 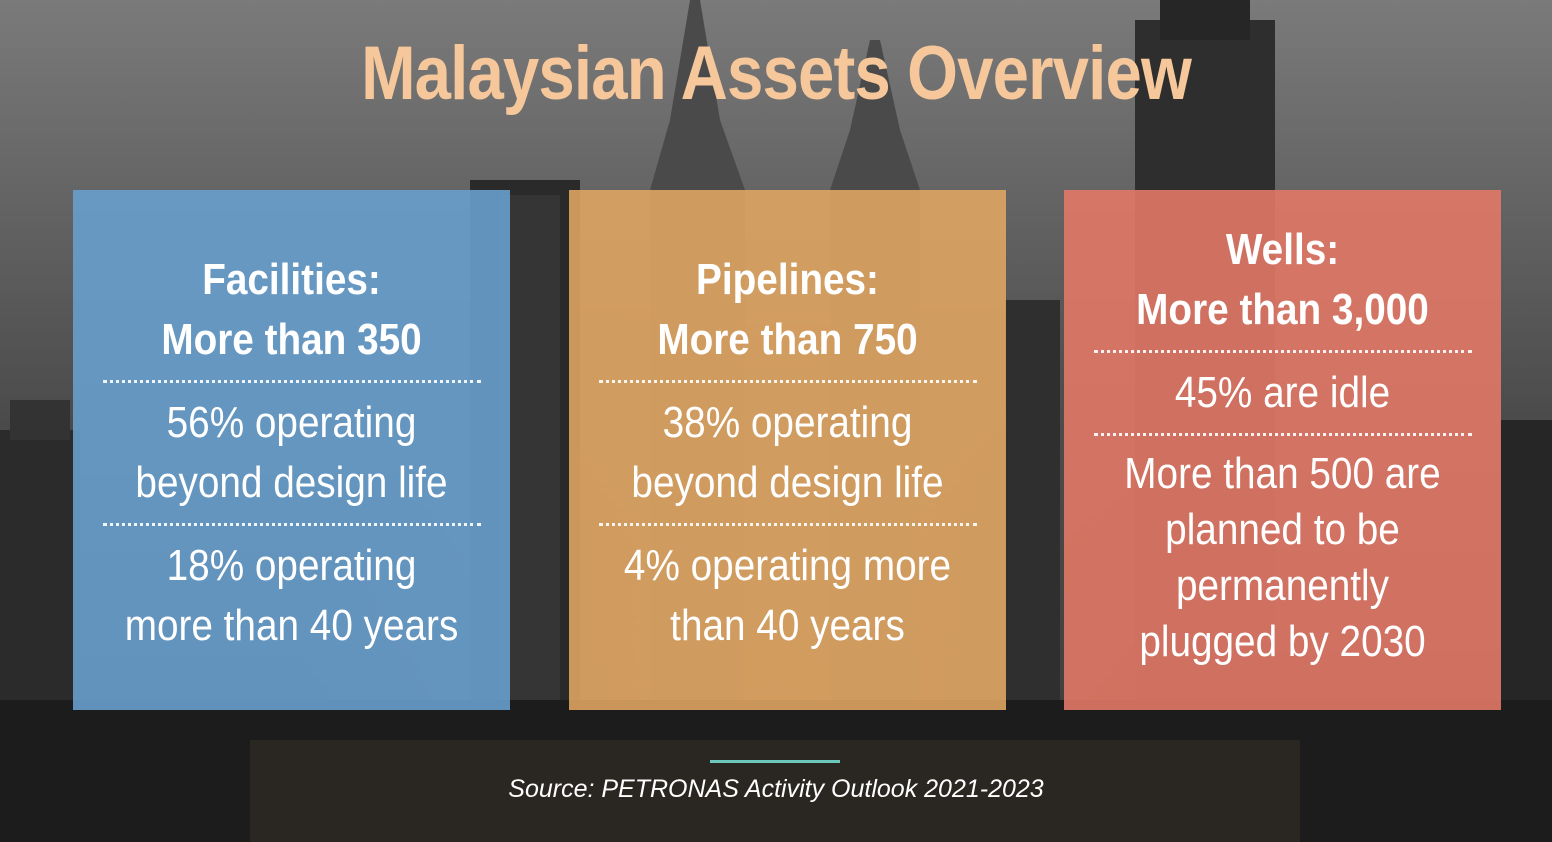 What do you see at coordinates (775, 761) in the screenshot?
I see `source-accent-line` at bounding box center [775, 761].